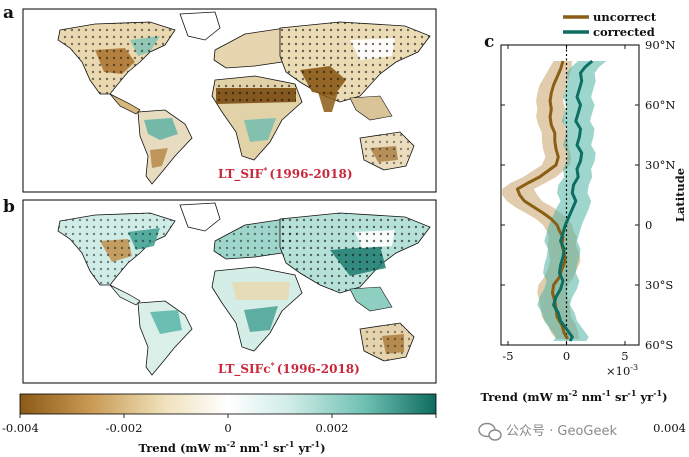 This screenshot has width=689, height=457. What do you see at coordinates (566, 356) in the screenshot?
I see `x-tick-label: 0` at bounding box center [566, 356].